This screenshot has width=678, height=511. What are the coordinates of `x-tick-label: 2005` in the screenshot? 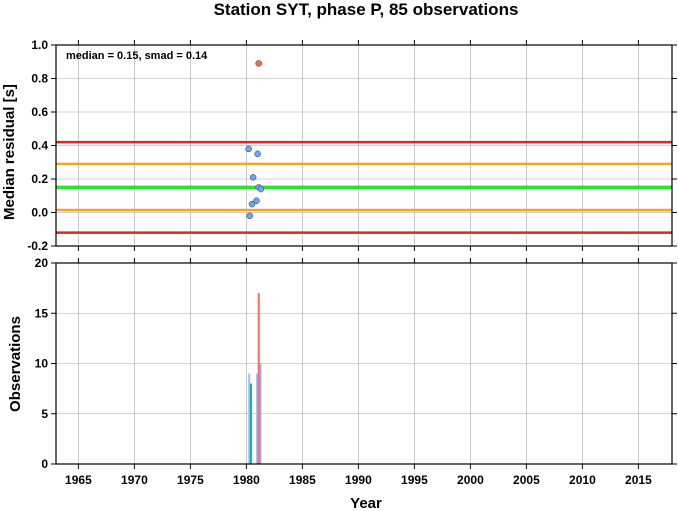 It's located at (526, 480).